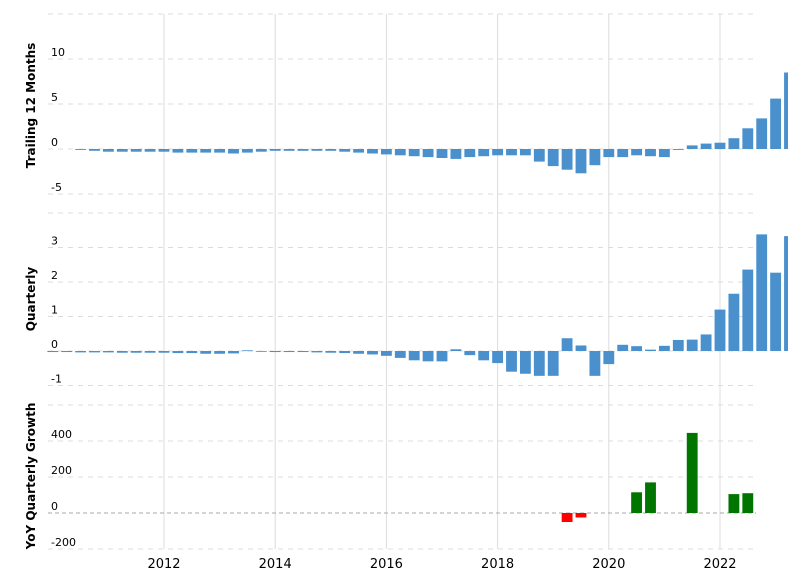  What do you see at coordinates (54, 241) in the screenshot?
I see `y-tick-label: 3` at bounding box center [54, 241].